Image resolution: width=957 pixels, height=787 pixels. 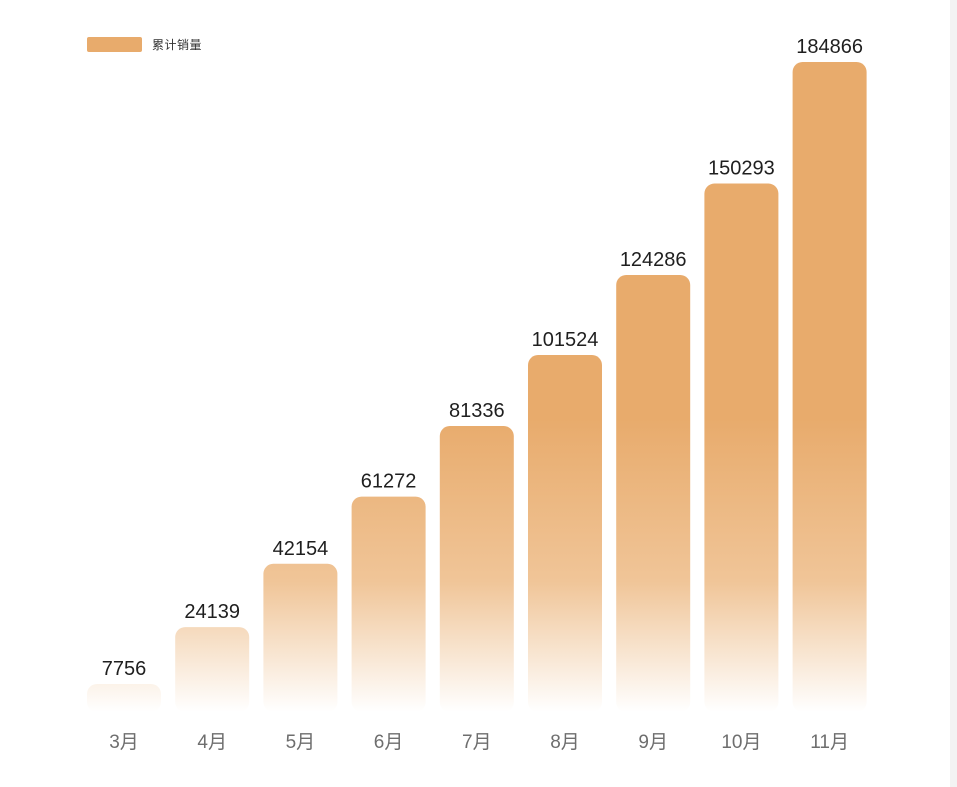 I want to click on data-label: 150293, so click(x=741, y=169).